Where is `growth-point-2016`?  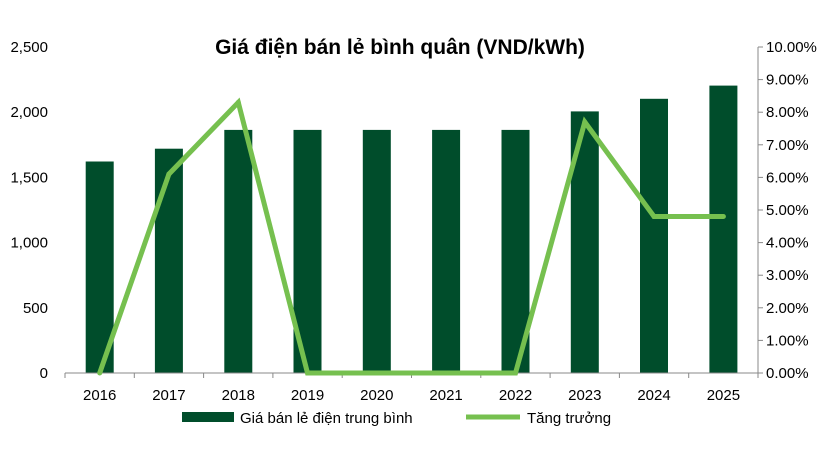
growth-point-2016 is located at coordinates (100, 373).